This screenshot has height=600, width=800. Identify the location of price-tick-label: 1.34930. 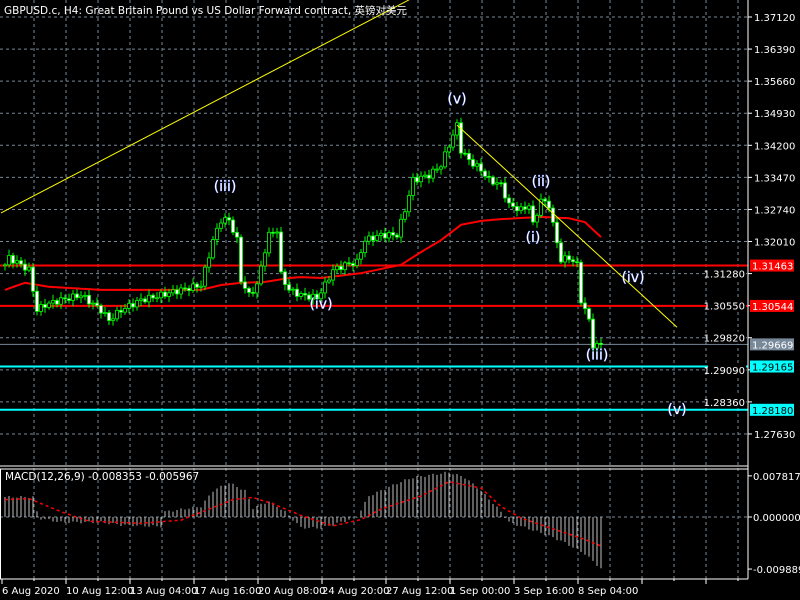
(774, 114).